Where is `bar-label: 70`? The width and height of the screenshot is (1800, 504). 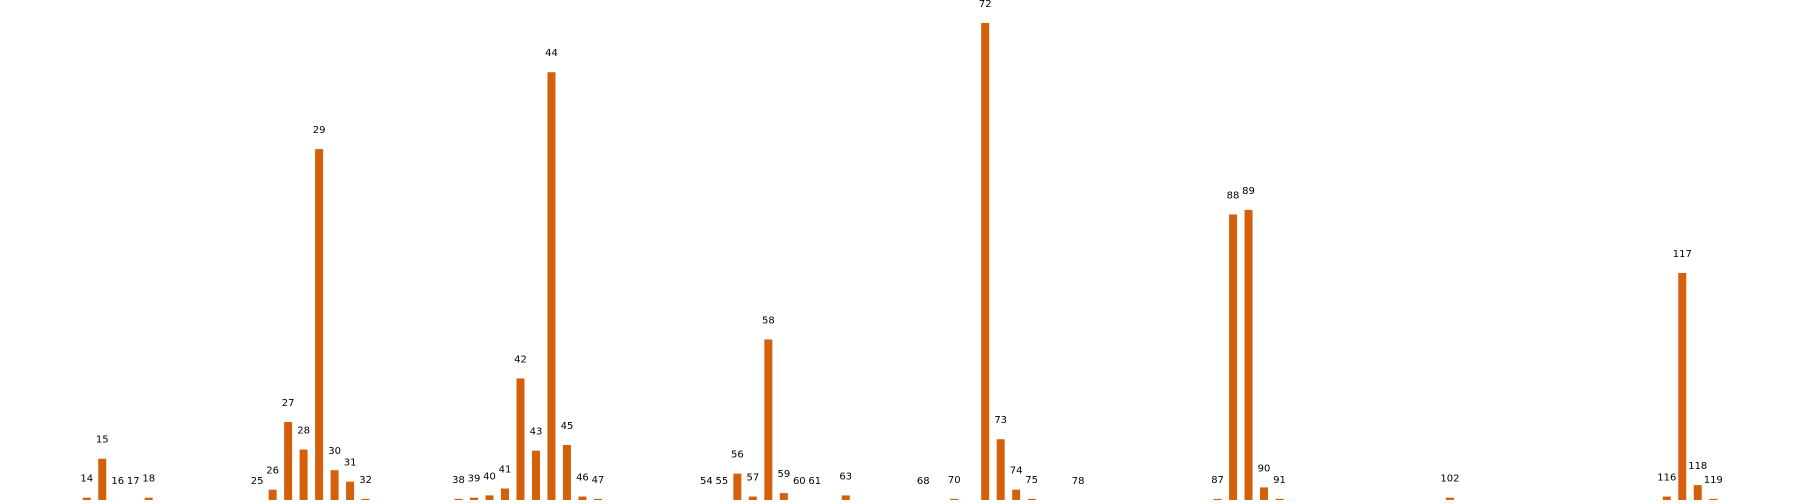
bar-label: 70 is located at coordinates (954, 480).